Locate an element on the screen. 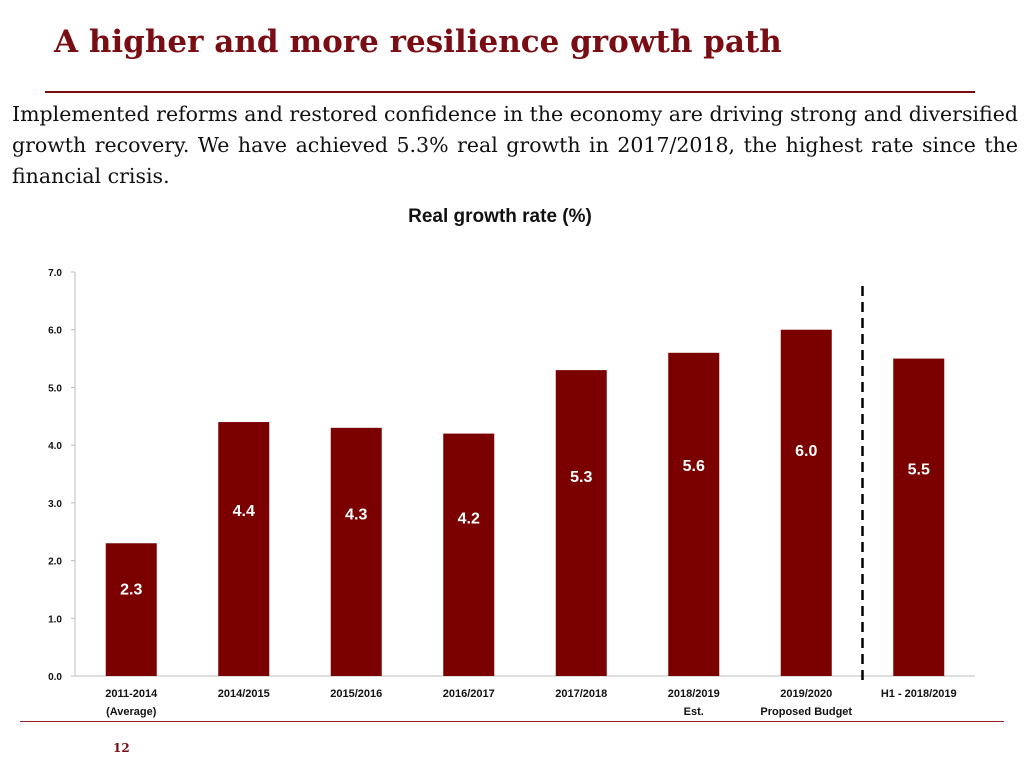 This screenshot has height=768, width=1024. footer-divider is located at coordinates (512, 721).